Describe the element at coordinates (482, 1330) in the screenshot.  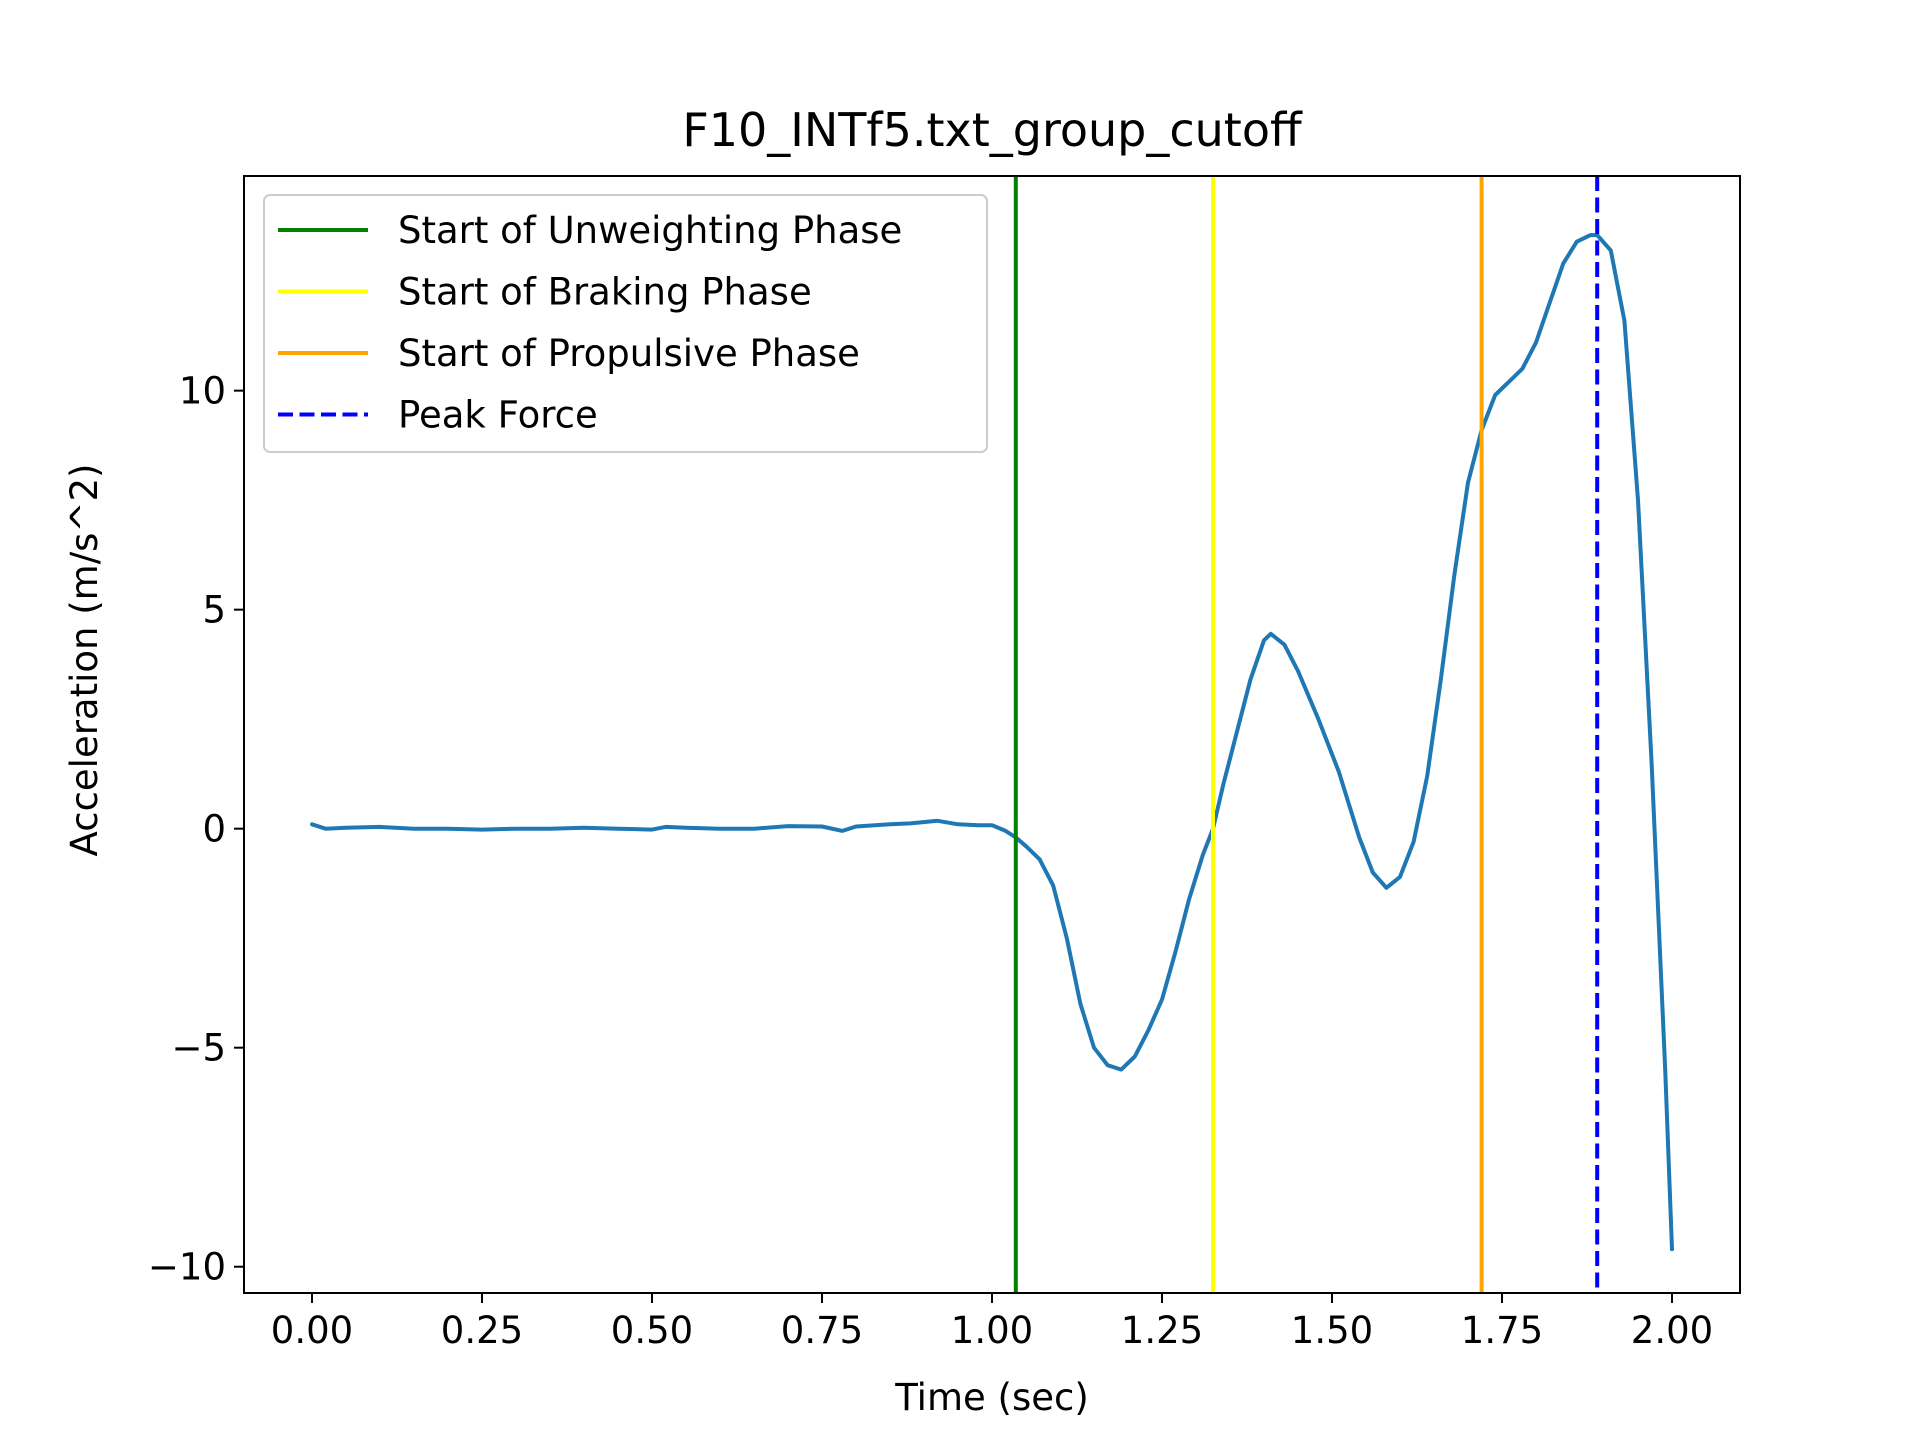
I see `x-tick-label: 0.25` at that location.